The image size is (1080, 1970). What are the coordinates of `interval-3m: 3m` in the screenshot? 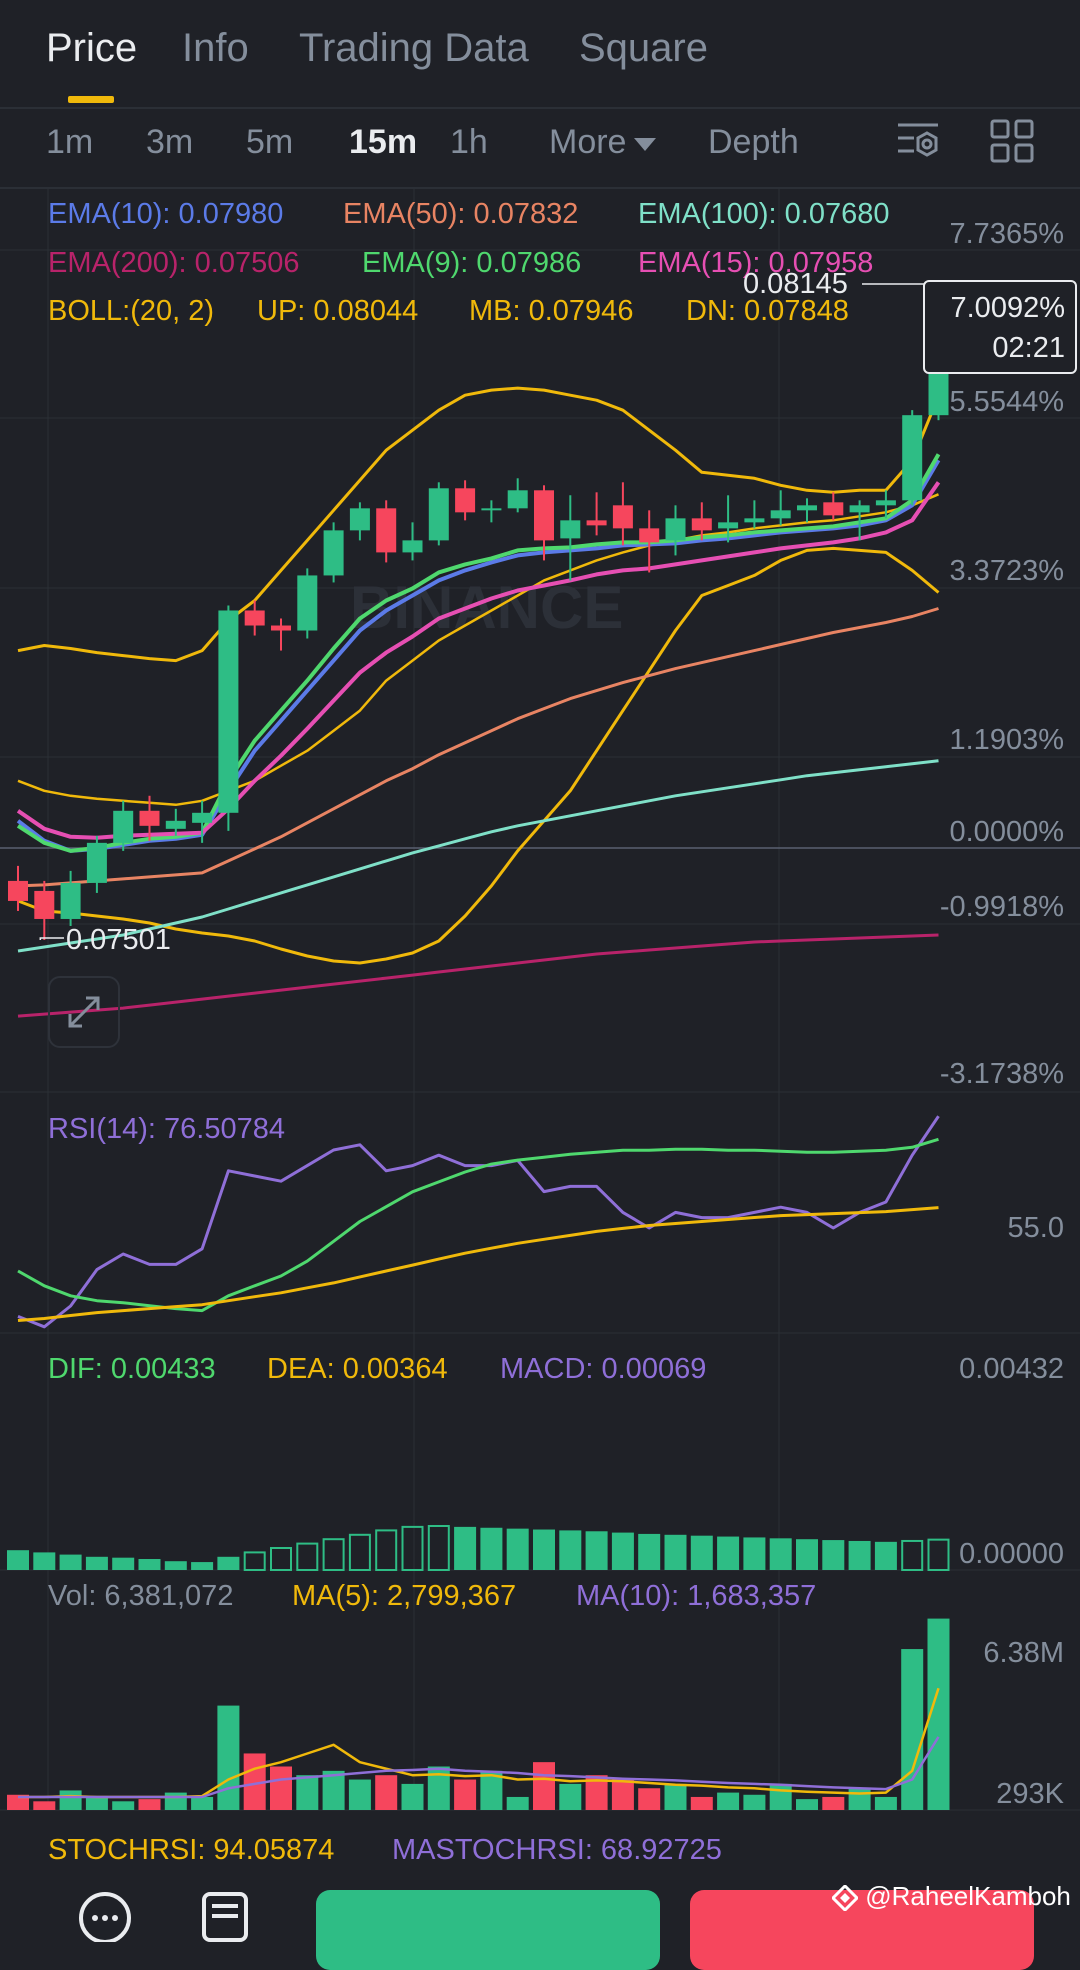 It's located at (170, 142).